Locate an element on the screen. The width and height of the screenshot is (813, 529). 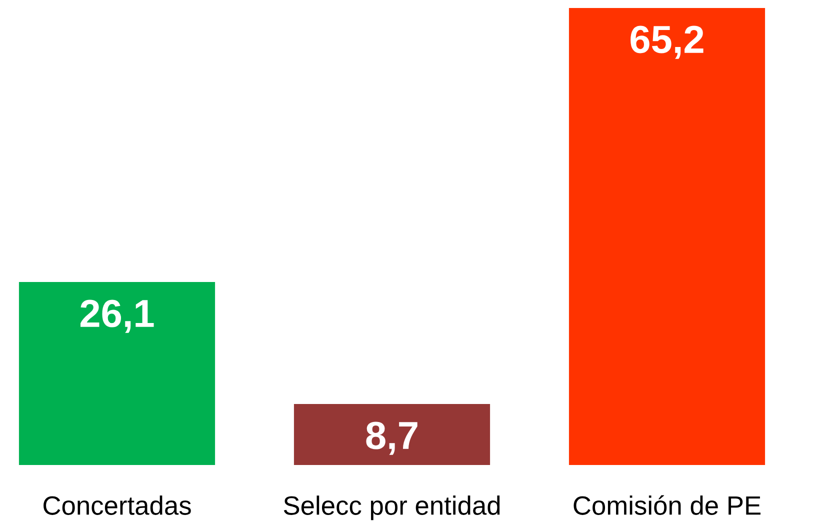
x-tick-label: Comisión de PE is located at coordinates (667, 505).